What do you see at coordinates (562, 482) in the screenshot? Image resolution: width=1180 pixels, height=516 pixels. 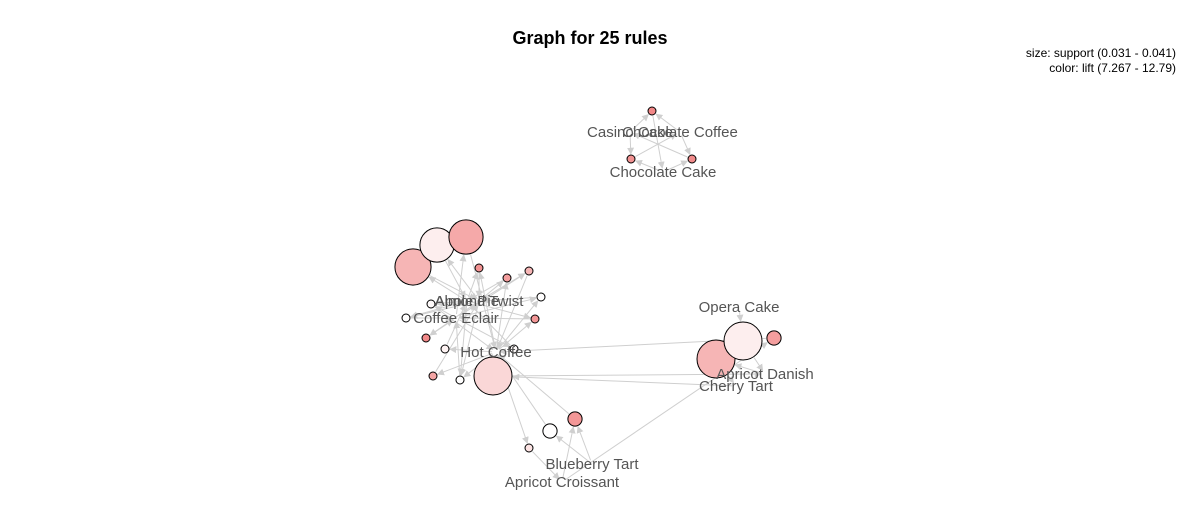 I see `item-label-apricot-croissant: Apricot Croissant` at bounding box center [562, 482].